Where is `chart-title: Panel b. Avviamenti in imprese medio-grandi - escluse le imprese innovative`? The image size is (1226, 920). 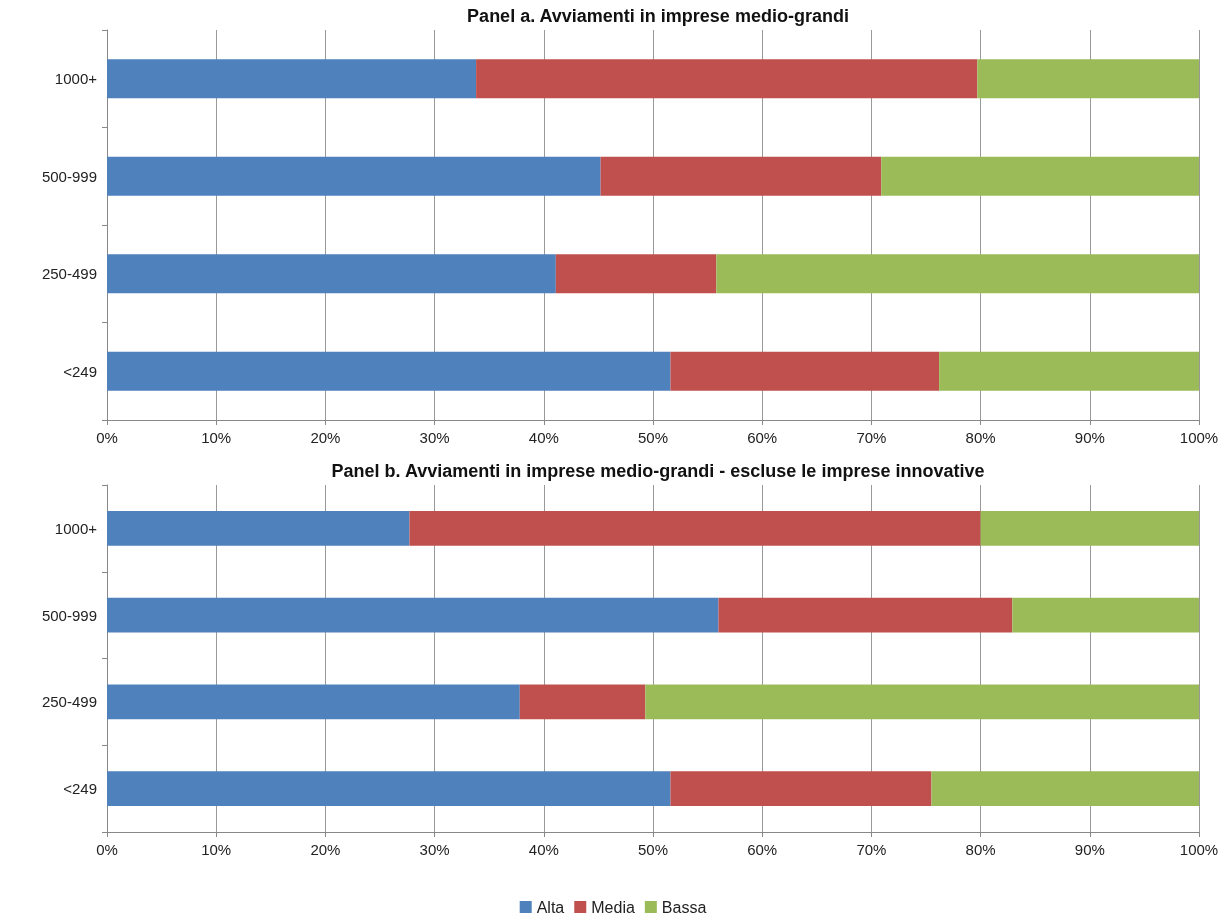
chart-title: Panel b. Avviamenti in imprese medio-grandi - escluse le imprese innovative is located at coordinates (658, 471).